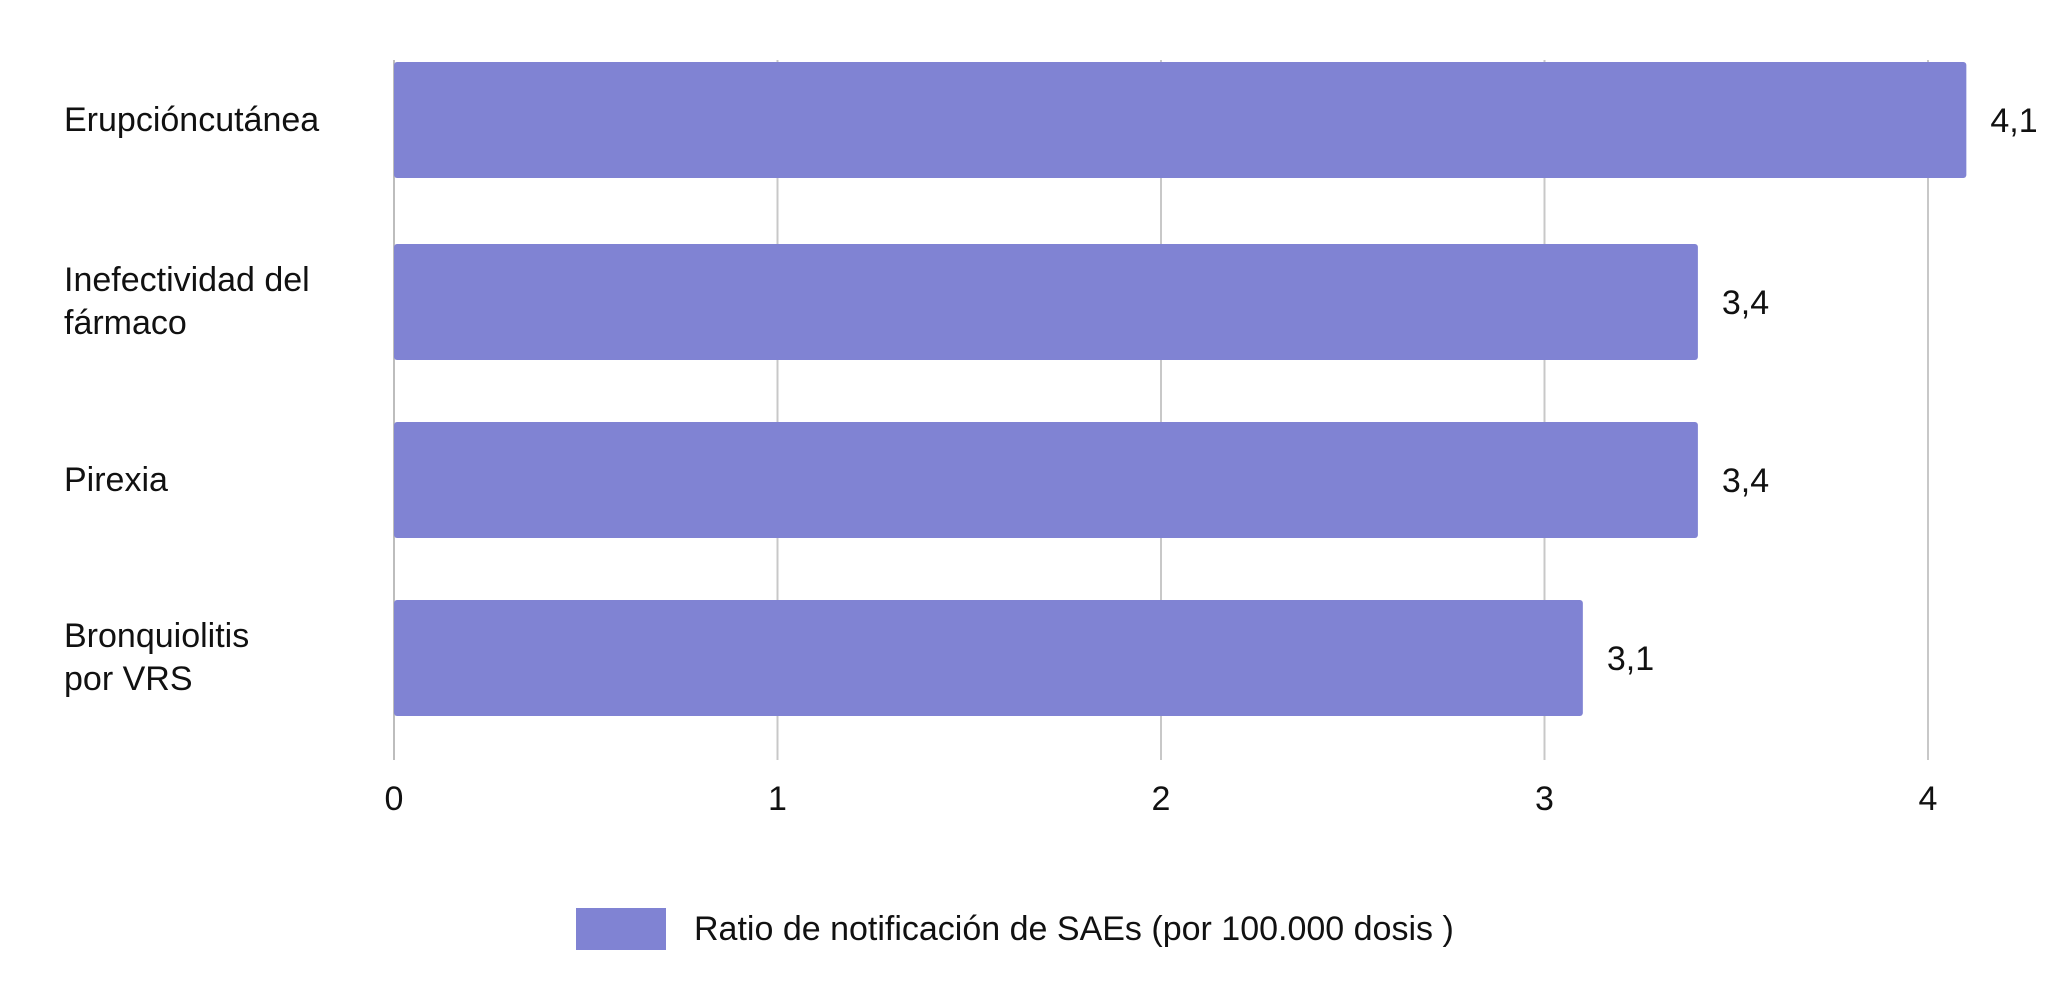  Describe the element at coordinates (187, 280) in the screenshot. I see `category-label-line: Inefectividad del` at that location.